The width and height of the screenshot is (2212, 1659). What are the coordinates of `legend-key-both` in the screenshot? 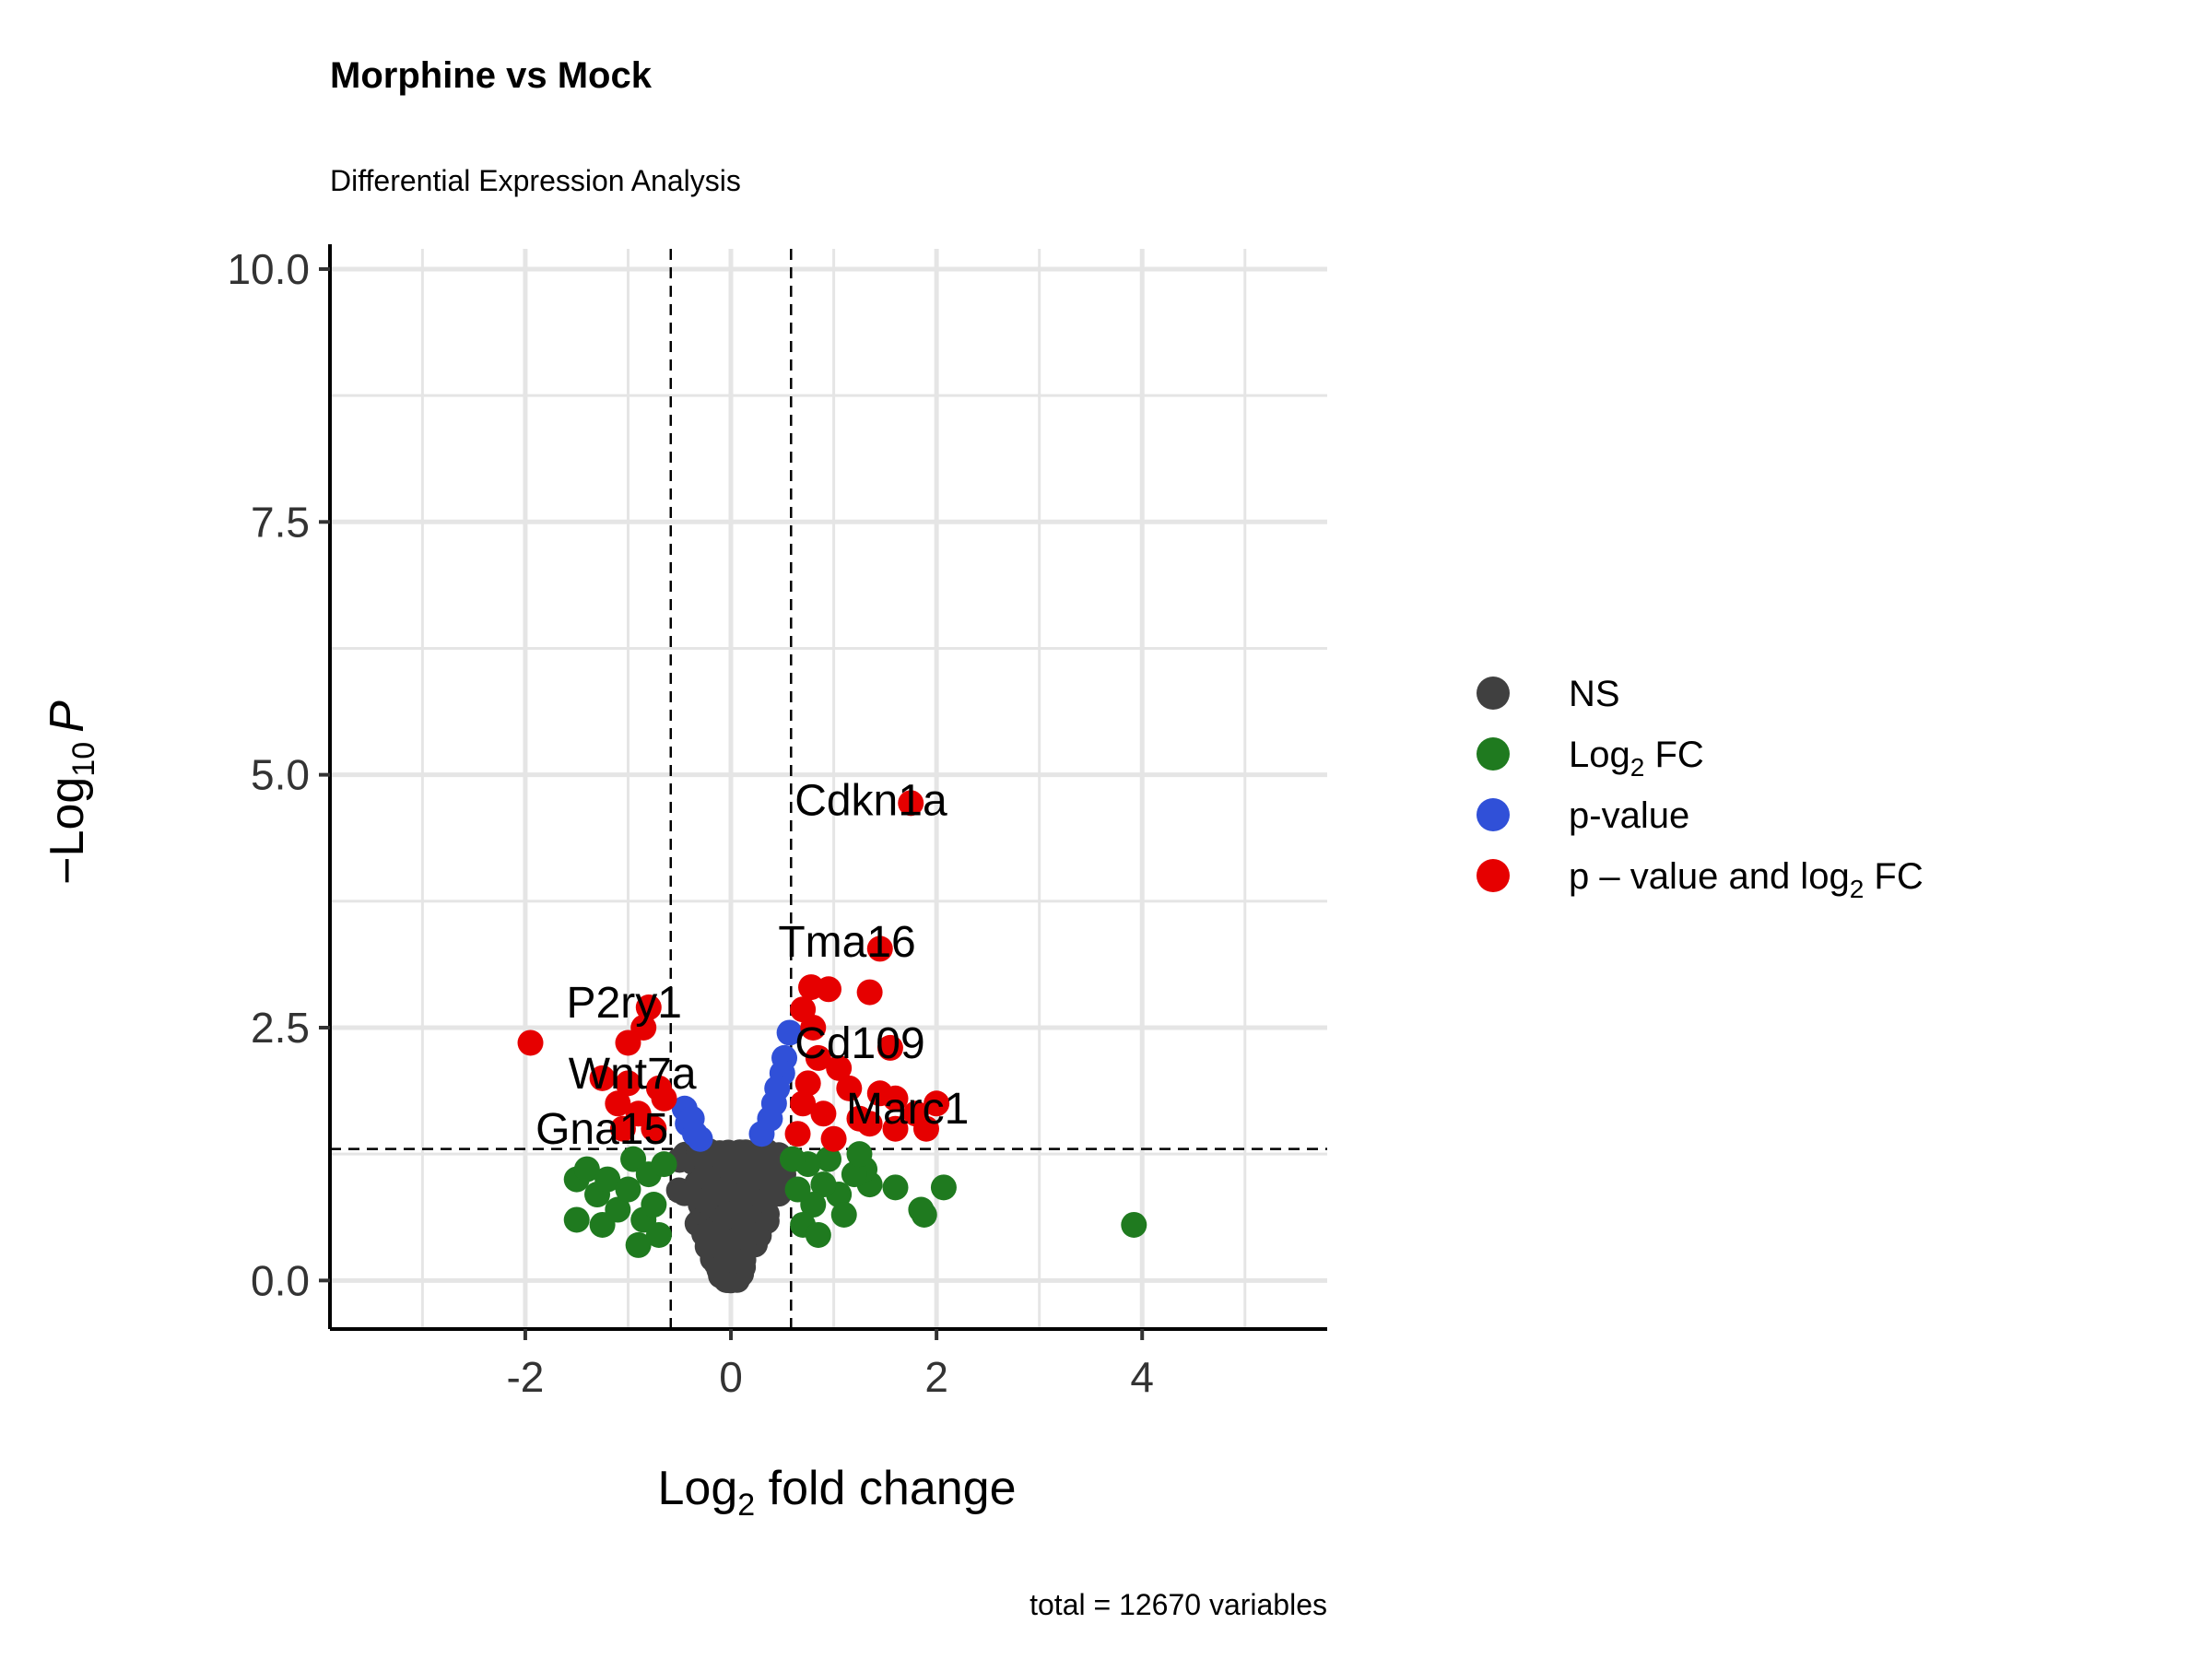 It's located at (1493, 875).